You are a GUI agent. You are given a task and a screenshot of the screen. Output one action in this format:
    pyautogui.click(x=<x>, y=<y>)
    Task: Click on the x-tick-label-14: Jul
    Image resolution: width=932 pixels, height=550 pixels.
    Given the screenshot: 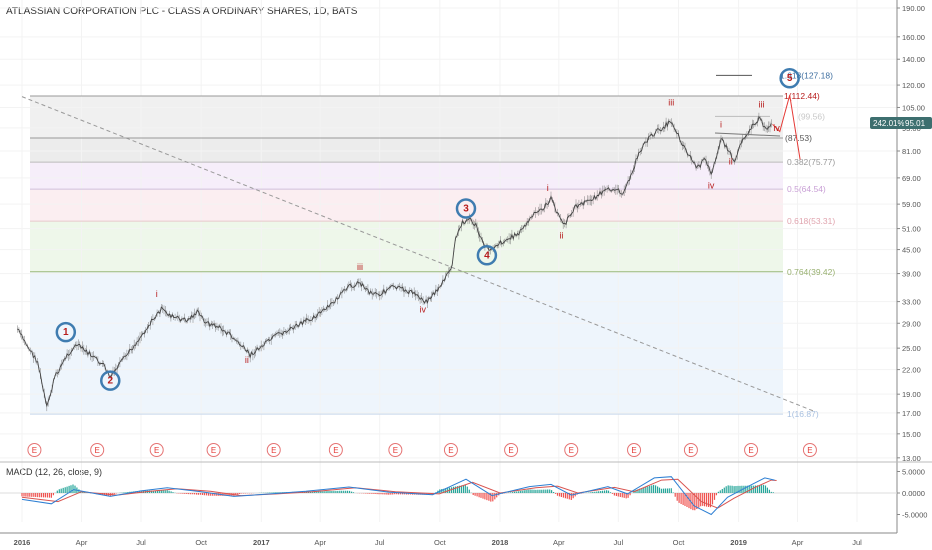 What is the action you would take?
    pyautogui.click(x=857, y=542)
    